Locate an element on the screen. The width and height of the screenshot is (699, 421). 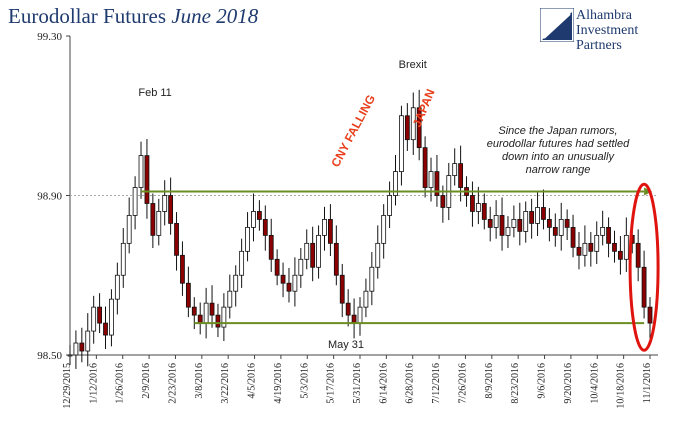
x-tick-label: 12/29/2015 is located at coordinates (67, 386).